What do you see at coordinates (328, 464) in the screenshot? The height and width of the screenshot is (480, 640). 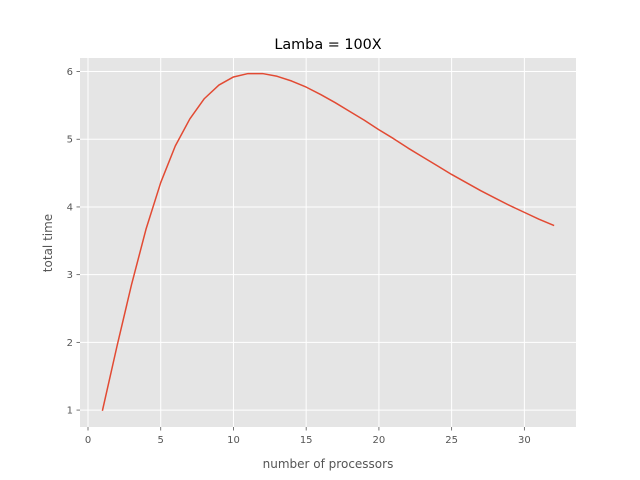 I see `x-axis-label: number of processors` at bounding box center [328, 464].